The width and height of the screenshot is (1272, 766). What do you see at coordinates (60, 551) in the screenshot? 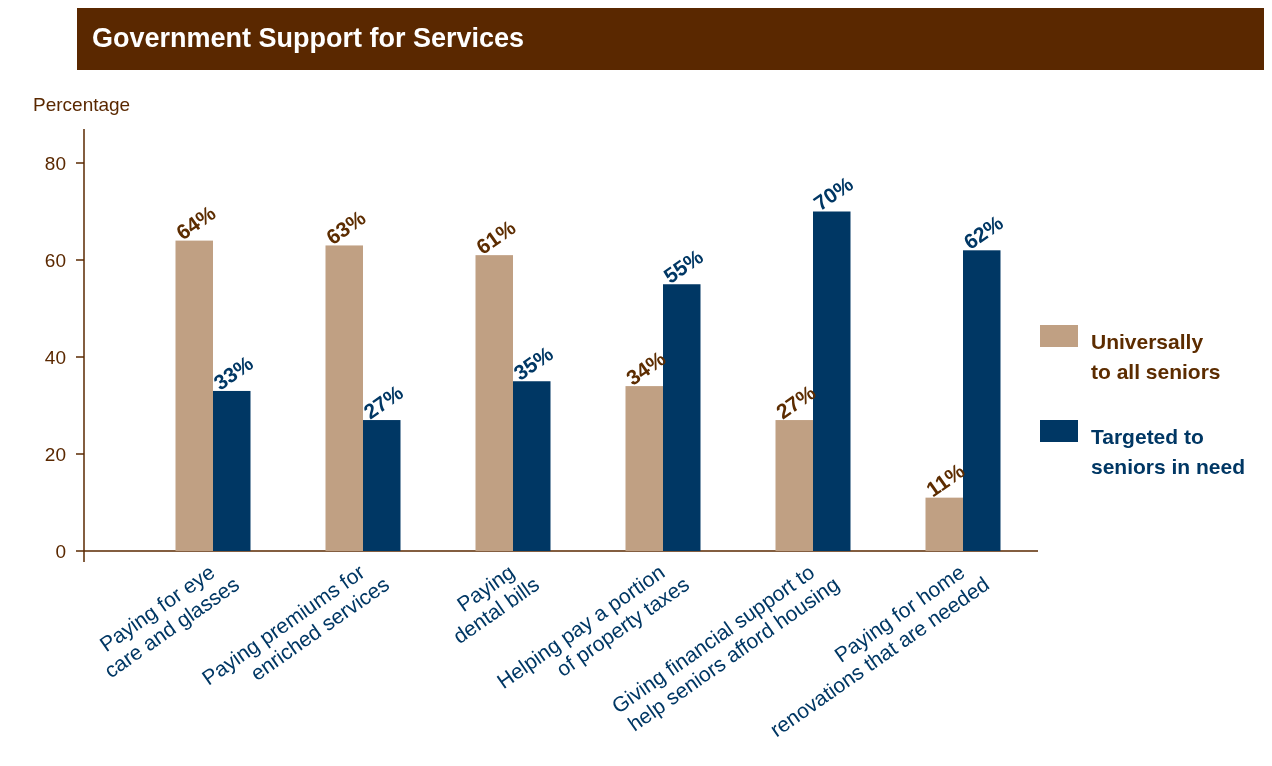
I see `y-tick-label: 0` at bounding box center [60, 551].